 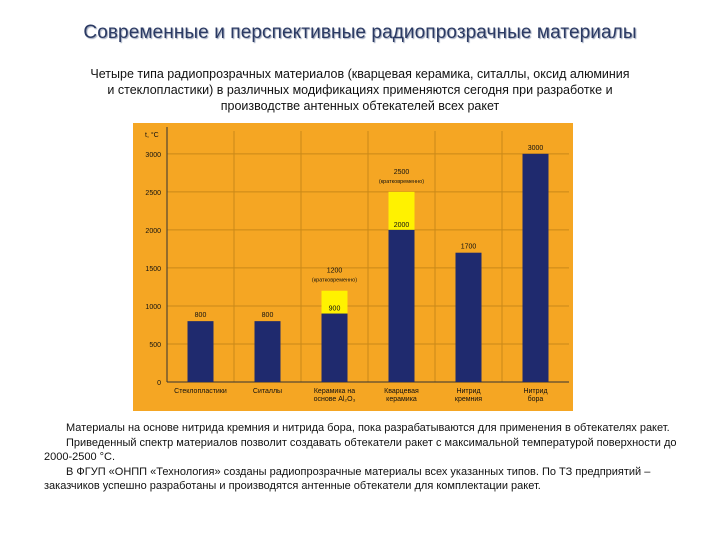 What do you see at coordinates (152, 135) in the screenshot?
I see `y-axis-label: t, °C` at bounding box center [152, 135].